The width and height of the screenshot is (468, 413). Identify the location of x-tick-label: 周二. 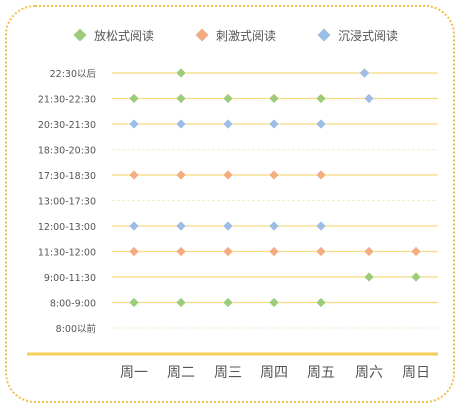
(181, 373).